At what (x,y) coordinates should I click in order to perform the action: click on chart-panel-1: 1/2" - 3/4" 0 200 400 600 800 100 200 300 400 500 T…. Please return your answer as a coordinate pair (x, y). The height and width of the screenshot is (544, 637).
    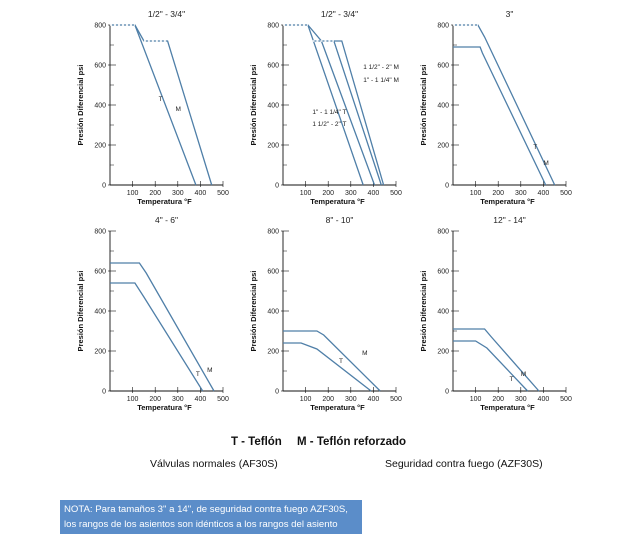
    Looking at the image, I should click on (152, 107).